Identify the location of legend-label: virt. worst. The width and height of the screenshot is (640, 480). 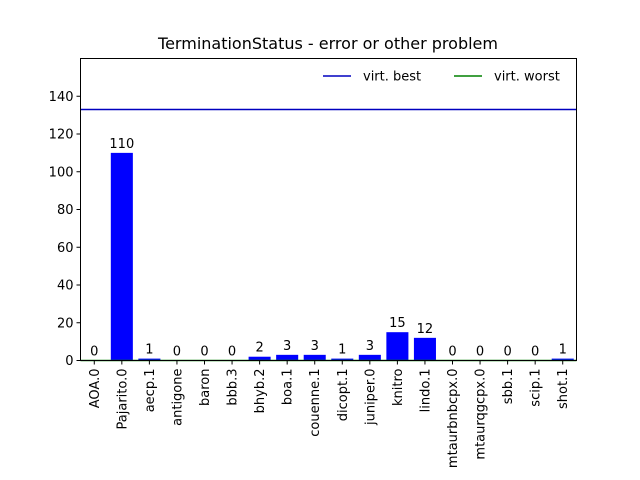
(527, 77).